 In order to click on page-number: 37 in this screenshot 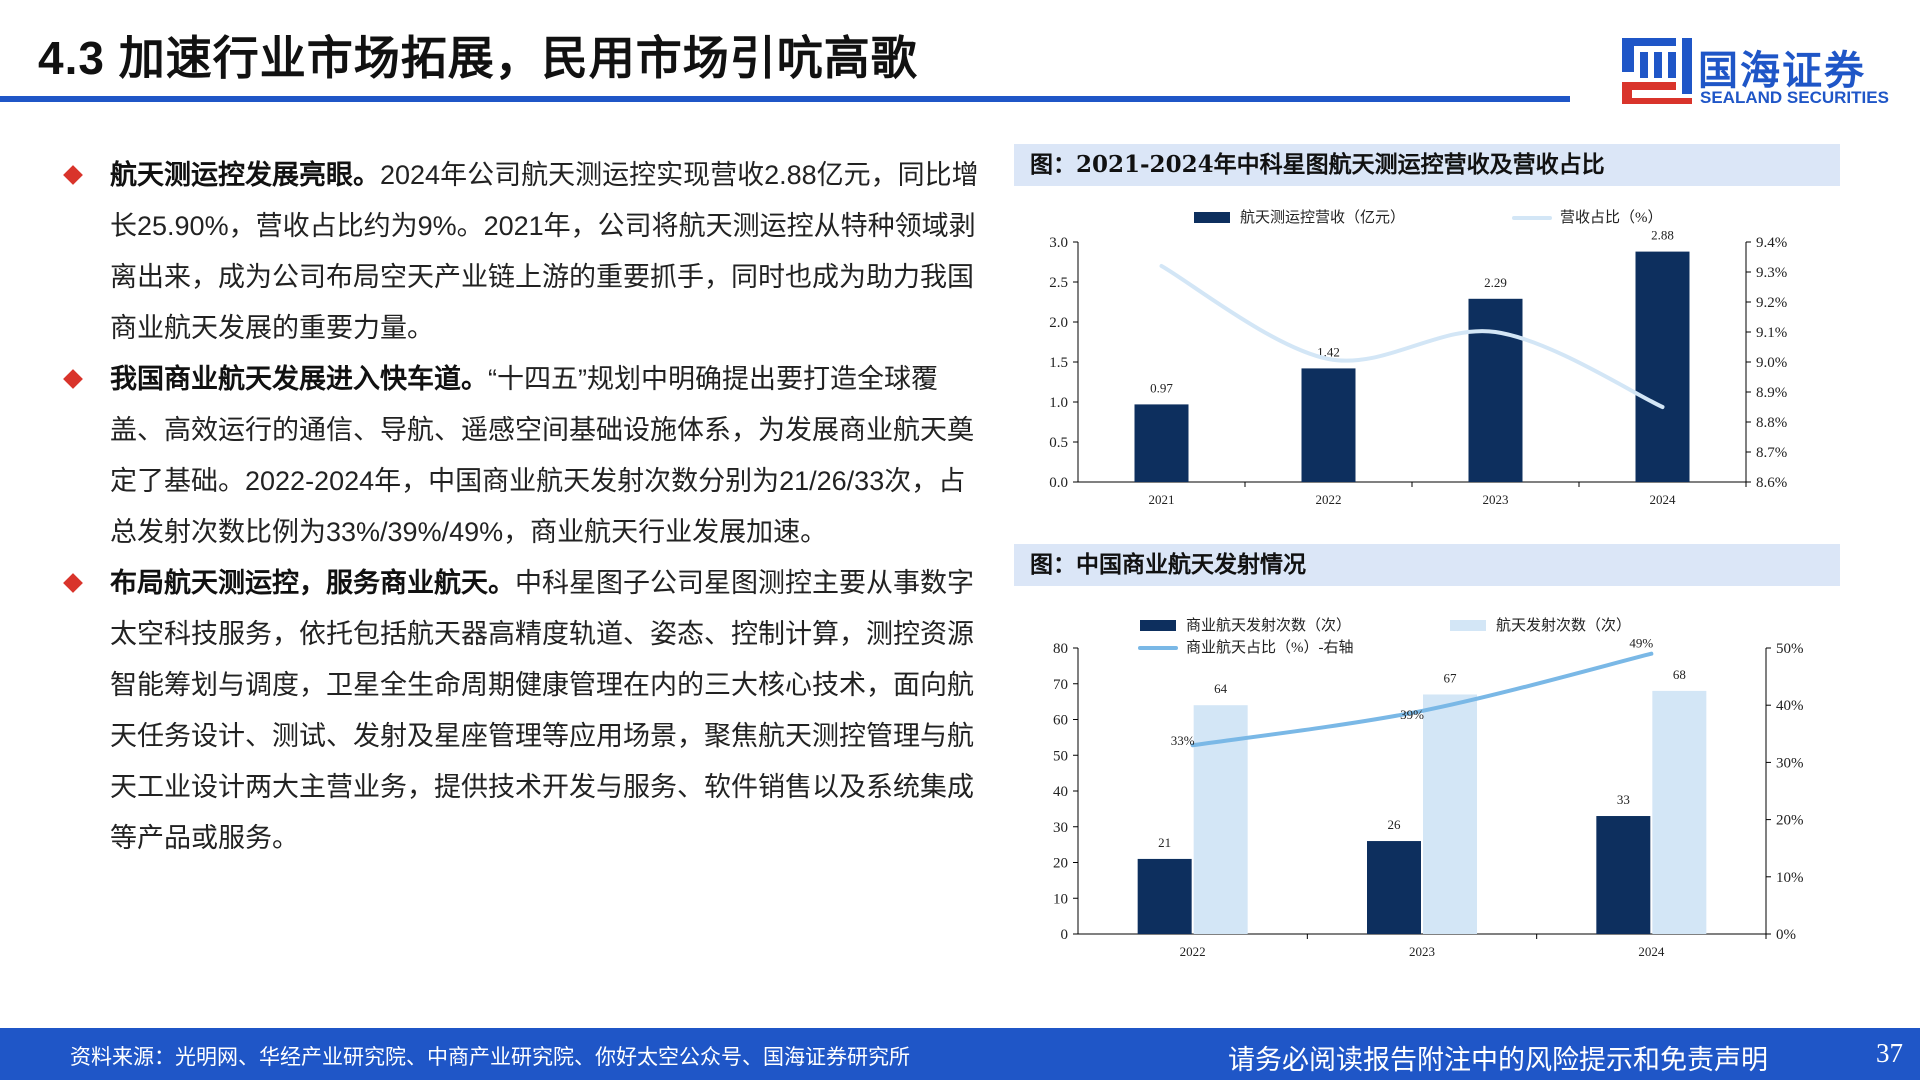, I will do `click(1889, 1053)`.